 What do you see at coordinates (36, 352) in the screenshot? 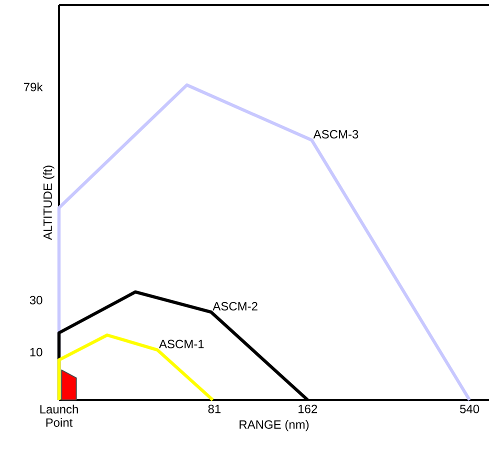
I see `text: 10` at bounding box center [36, 352].